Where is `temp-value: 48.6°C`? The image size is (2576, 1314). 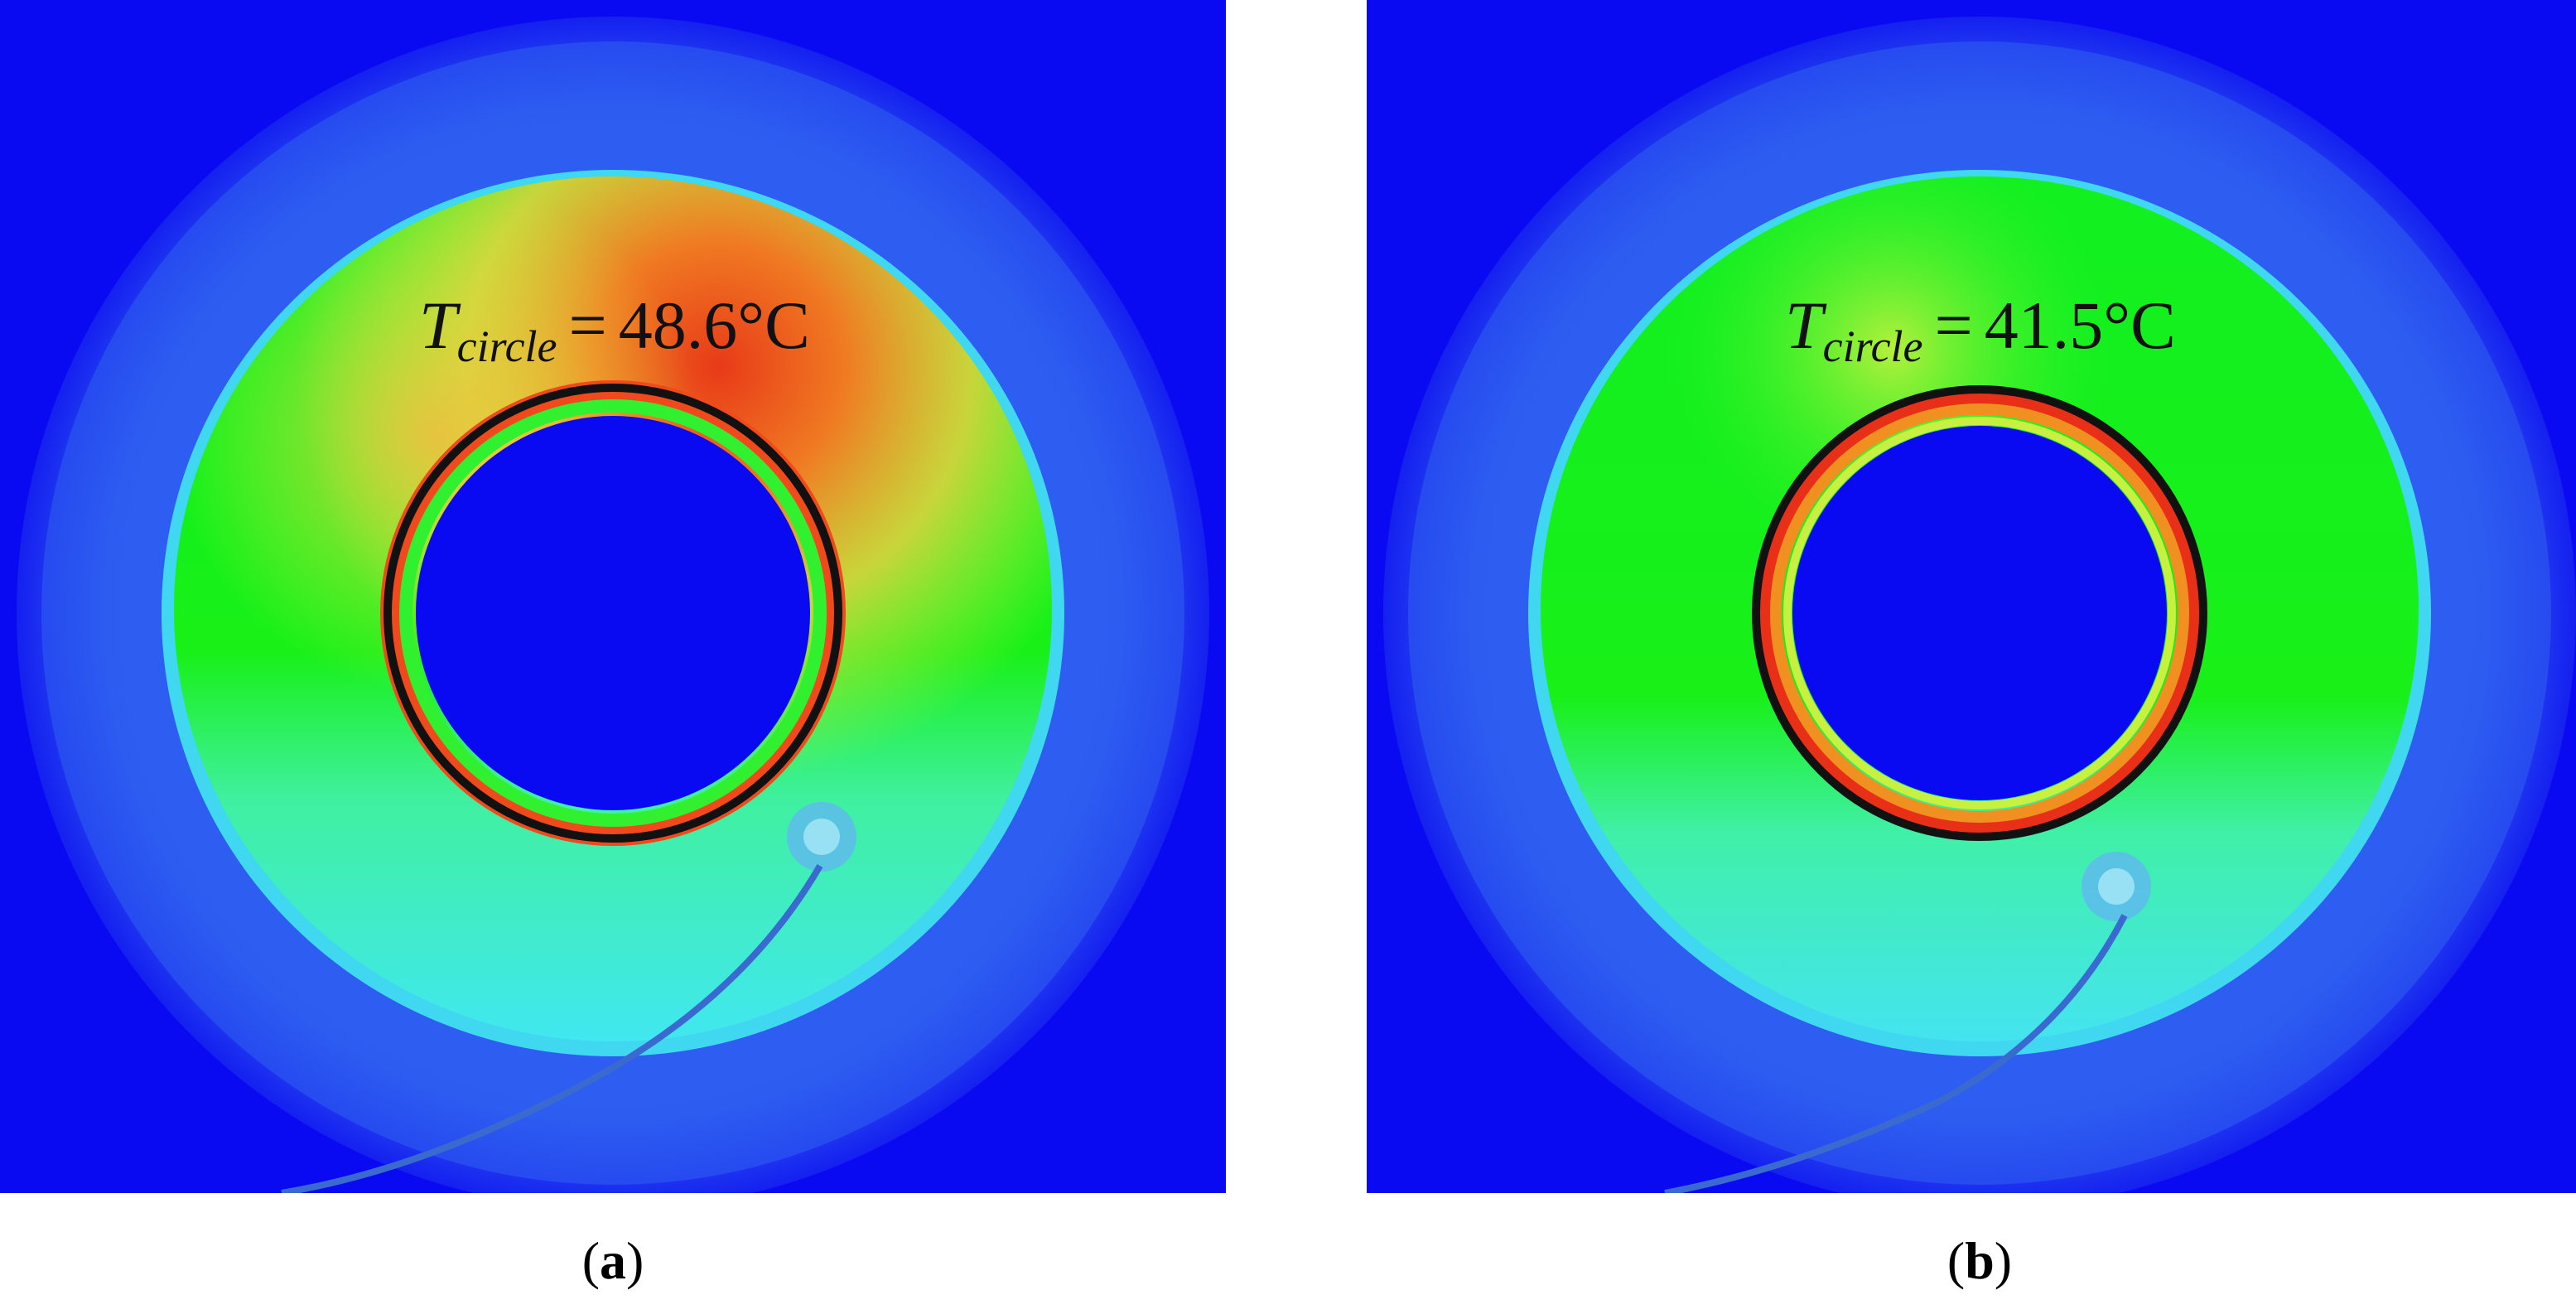 temp-value: 48.6°C is located at coordinates (714, 325).